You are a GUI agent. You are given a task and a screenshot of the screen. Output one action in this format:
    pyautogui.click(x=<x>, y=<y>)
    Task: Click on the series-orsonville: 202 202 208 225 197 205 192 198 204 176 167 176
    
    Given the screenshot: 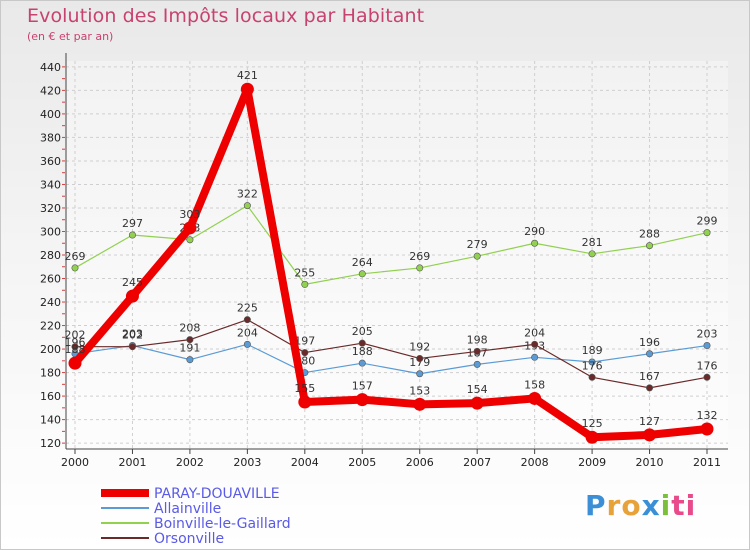 What is the action you would take?
    pyautogui.click(x=391, y=347)
    